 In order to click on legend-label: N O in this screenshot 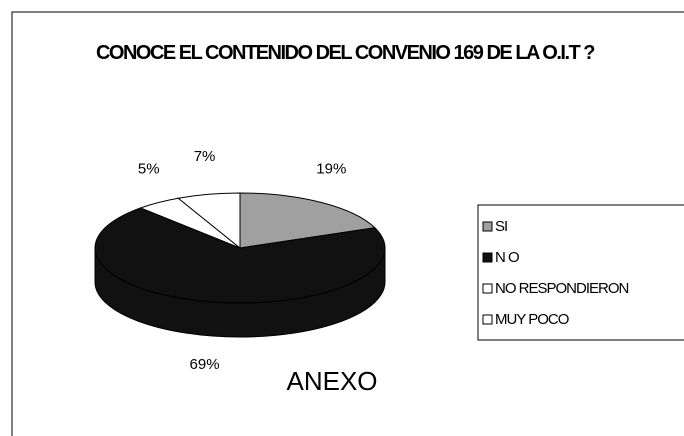, I will do `click(507, 257)`.